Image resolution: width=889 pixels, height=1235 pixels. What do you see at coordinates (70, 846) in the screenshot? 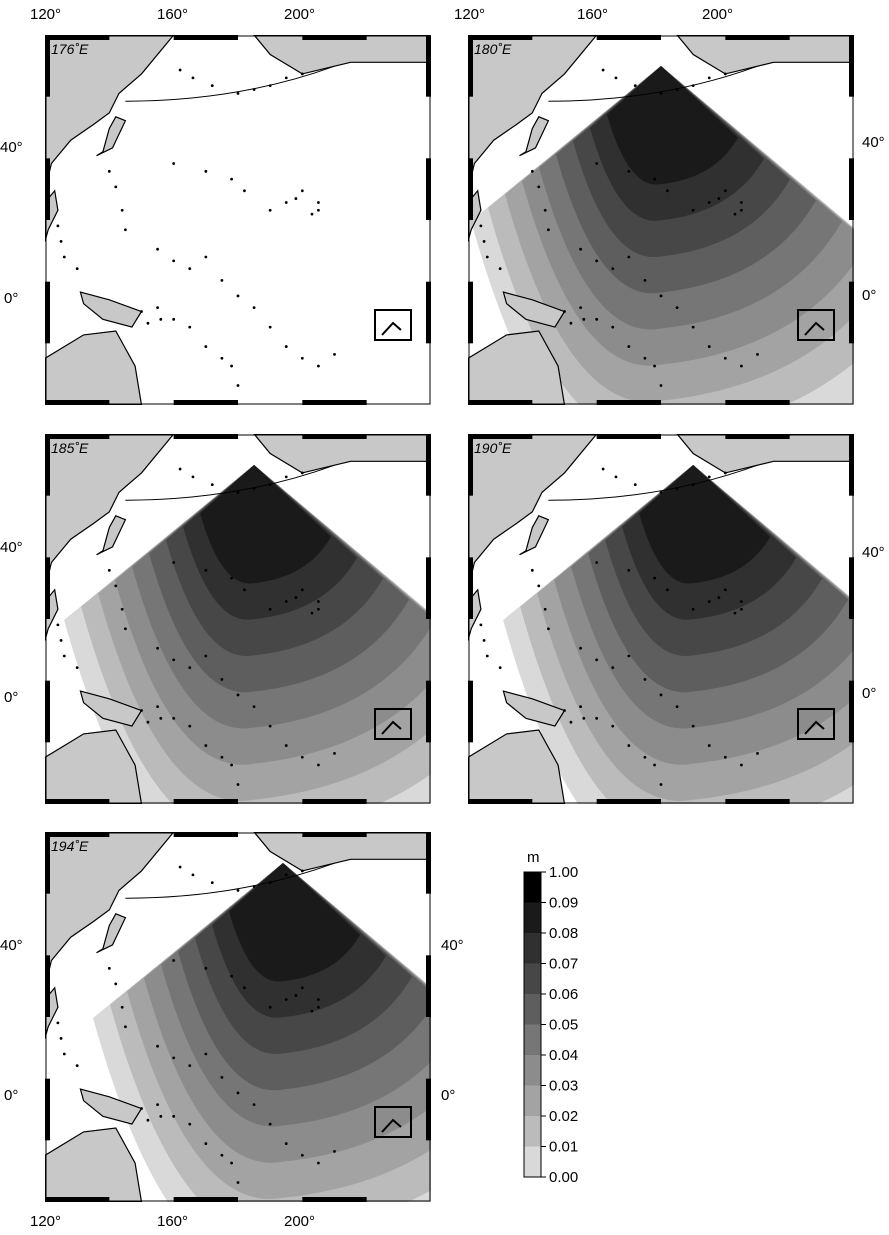
I see `panel-title: 194˚E` at bounding box center [70, 846].